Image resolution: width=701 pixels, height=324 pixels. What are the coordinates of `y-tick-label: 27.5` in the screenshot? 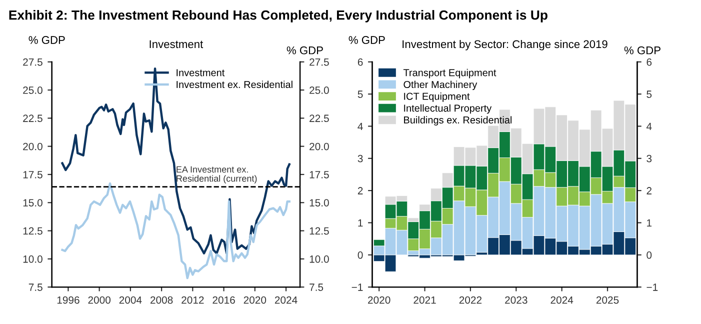 It's located at (32, 62).